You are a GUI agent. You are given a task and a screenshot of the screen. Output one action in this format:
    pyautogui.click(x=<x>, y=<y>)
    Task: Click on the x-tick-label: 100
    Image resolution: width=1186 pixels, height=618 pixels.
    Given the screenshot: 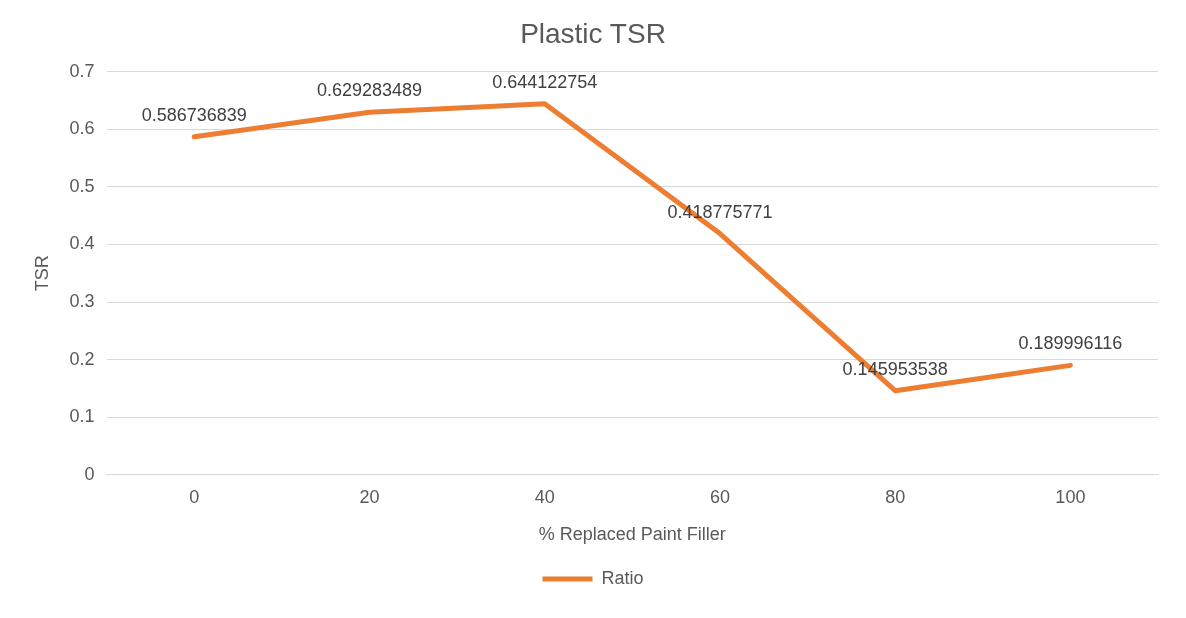 What is the action you would take?
    pyautogui.click(x=1070, y=496)
    